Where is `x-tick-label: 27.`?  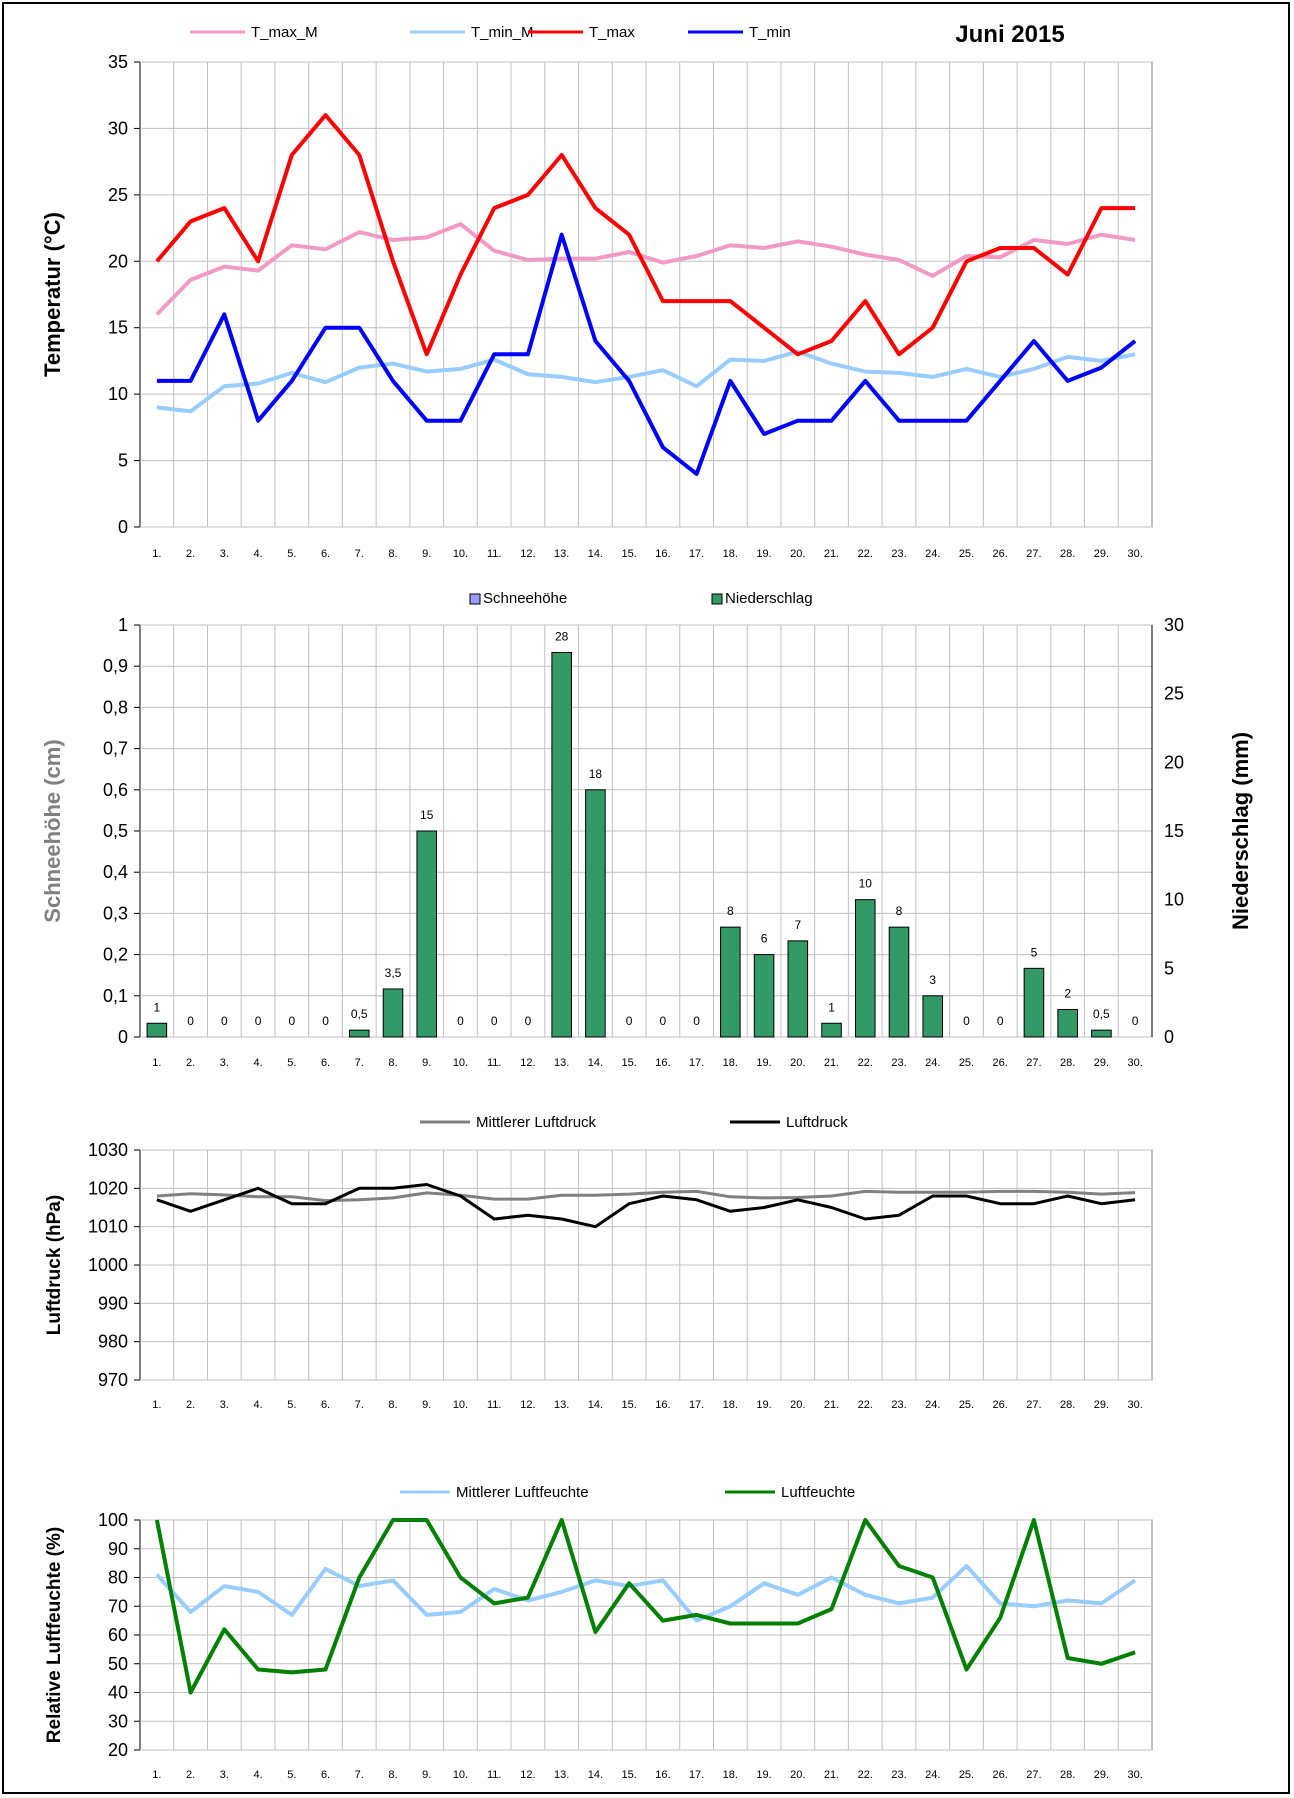 x-tick-label: 27. is located at coordinates (1033, 1063).